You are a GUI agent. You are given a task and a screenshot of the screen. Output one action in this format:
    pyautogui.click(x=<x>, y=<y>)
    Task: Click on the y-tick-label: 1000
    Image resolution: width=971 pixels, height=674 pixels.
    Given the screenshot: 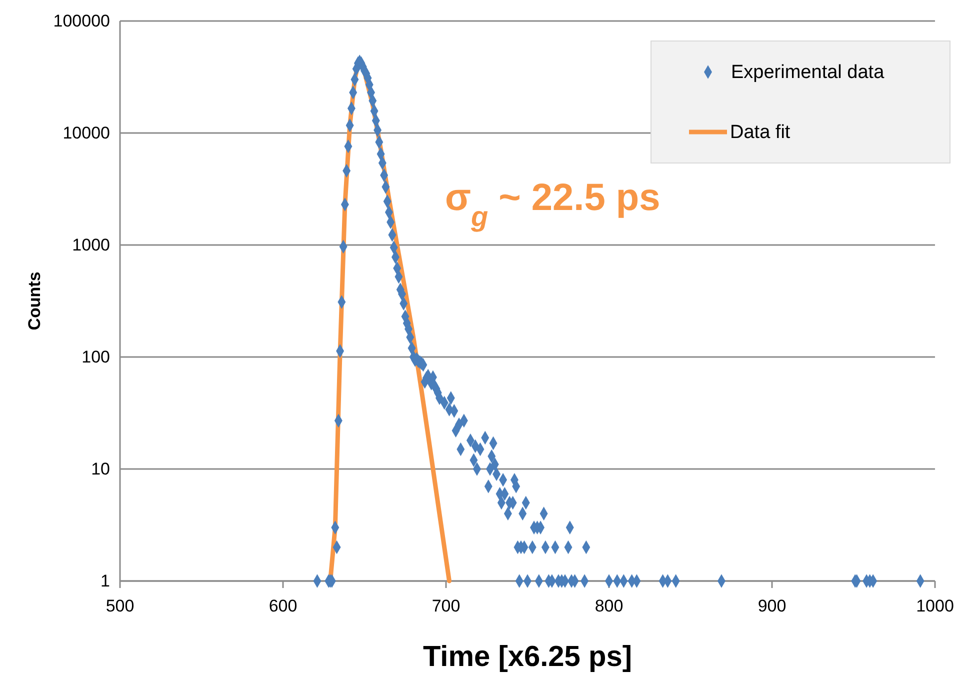 What is the action you would take?
    pyautogui.click(x=91, y=244)
    